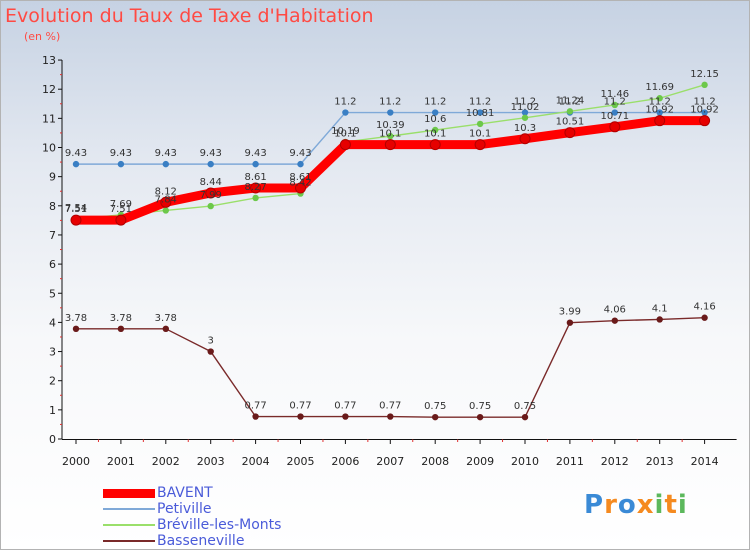  Describe the element at coordinates (121, 461) in the screenshot. I see `x-tick-label: 2001` at that location.